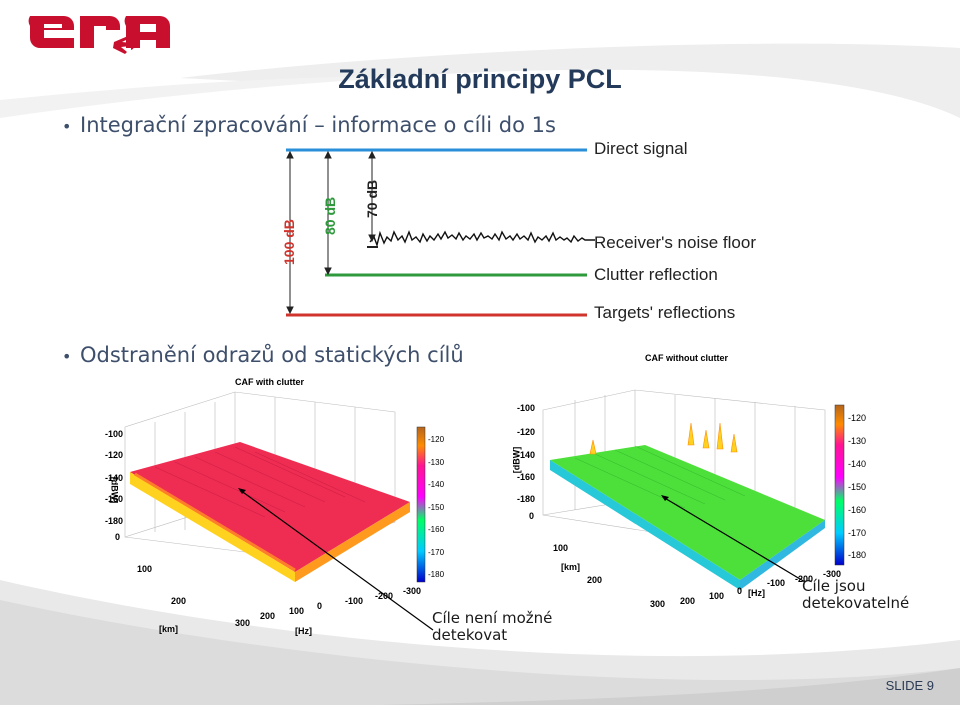  What do you see at coordinates (99, 35) in the screenshot?
I see `era-logo` at bounding box center [99, 35].